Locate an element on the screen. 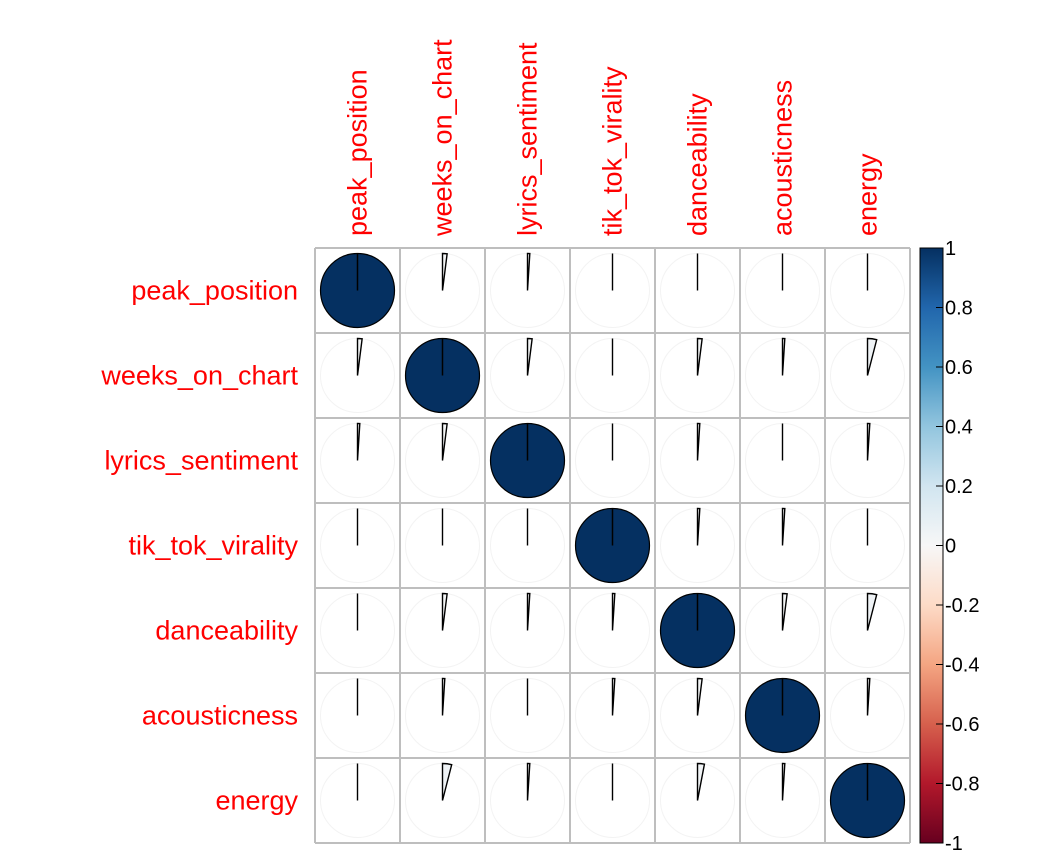 The image size is (1062, 866). colorbar-tick-label: 1 is located at coordinates (950, 249).